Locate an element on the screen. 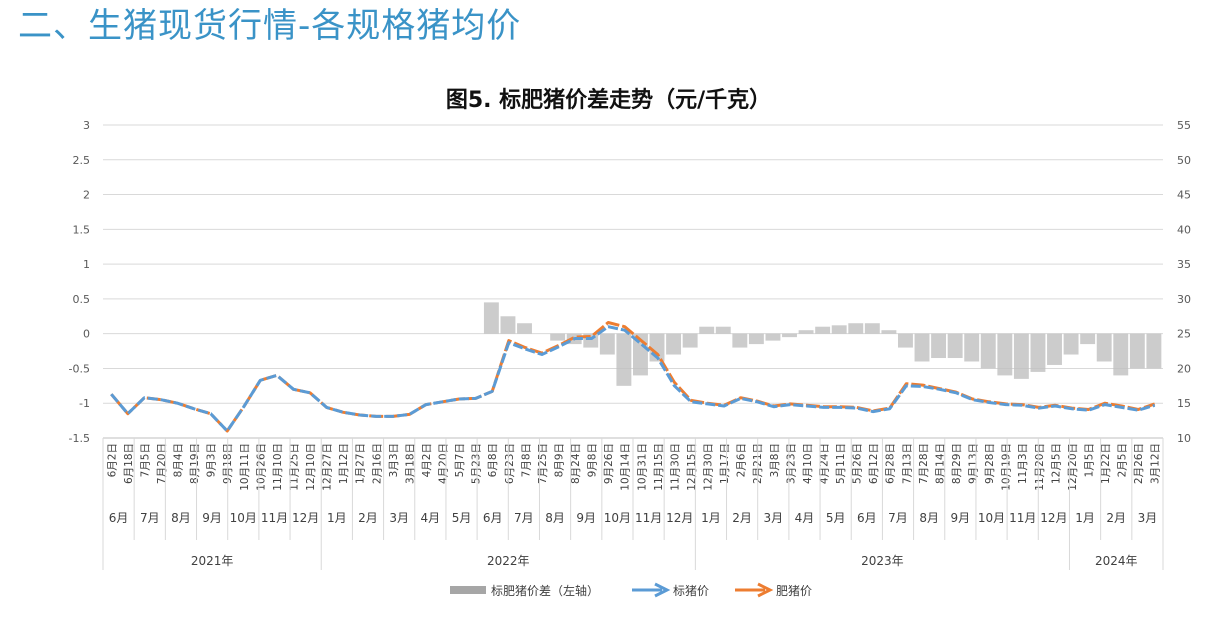 The height and width of the screenshot is (622, 1217). x-date-tick-label: 3月18日 is located at coordinates (410, 463).